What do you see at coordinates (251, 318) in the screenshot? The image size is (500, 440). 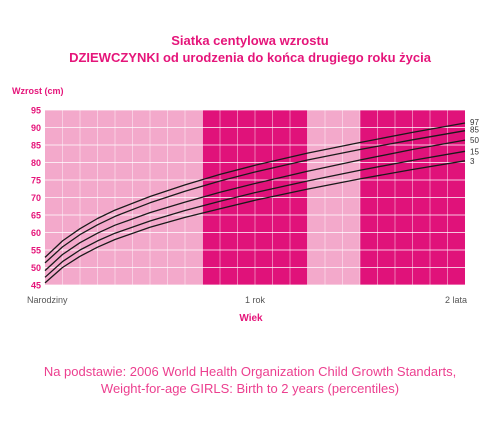 I see `x-axis-label: Wiek` at bounding box center [251, 318].